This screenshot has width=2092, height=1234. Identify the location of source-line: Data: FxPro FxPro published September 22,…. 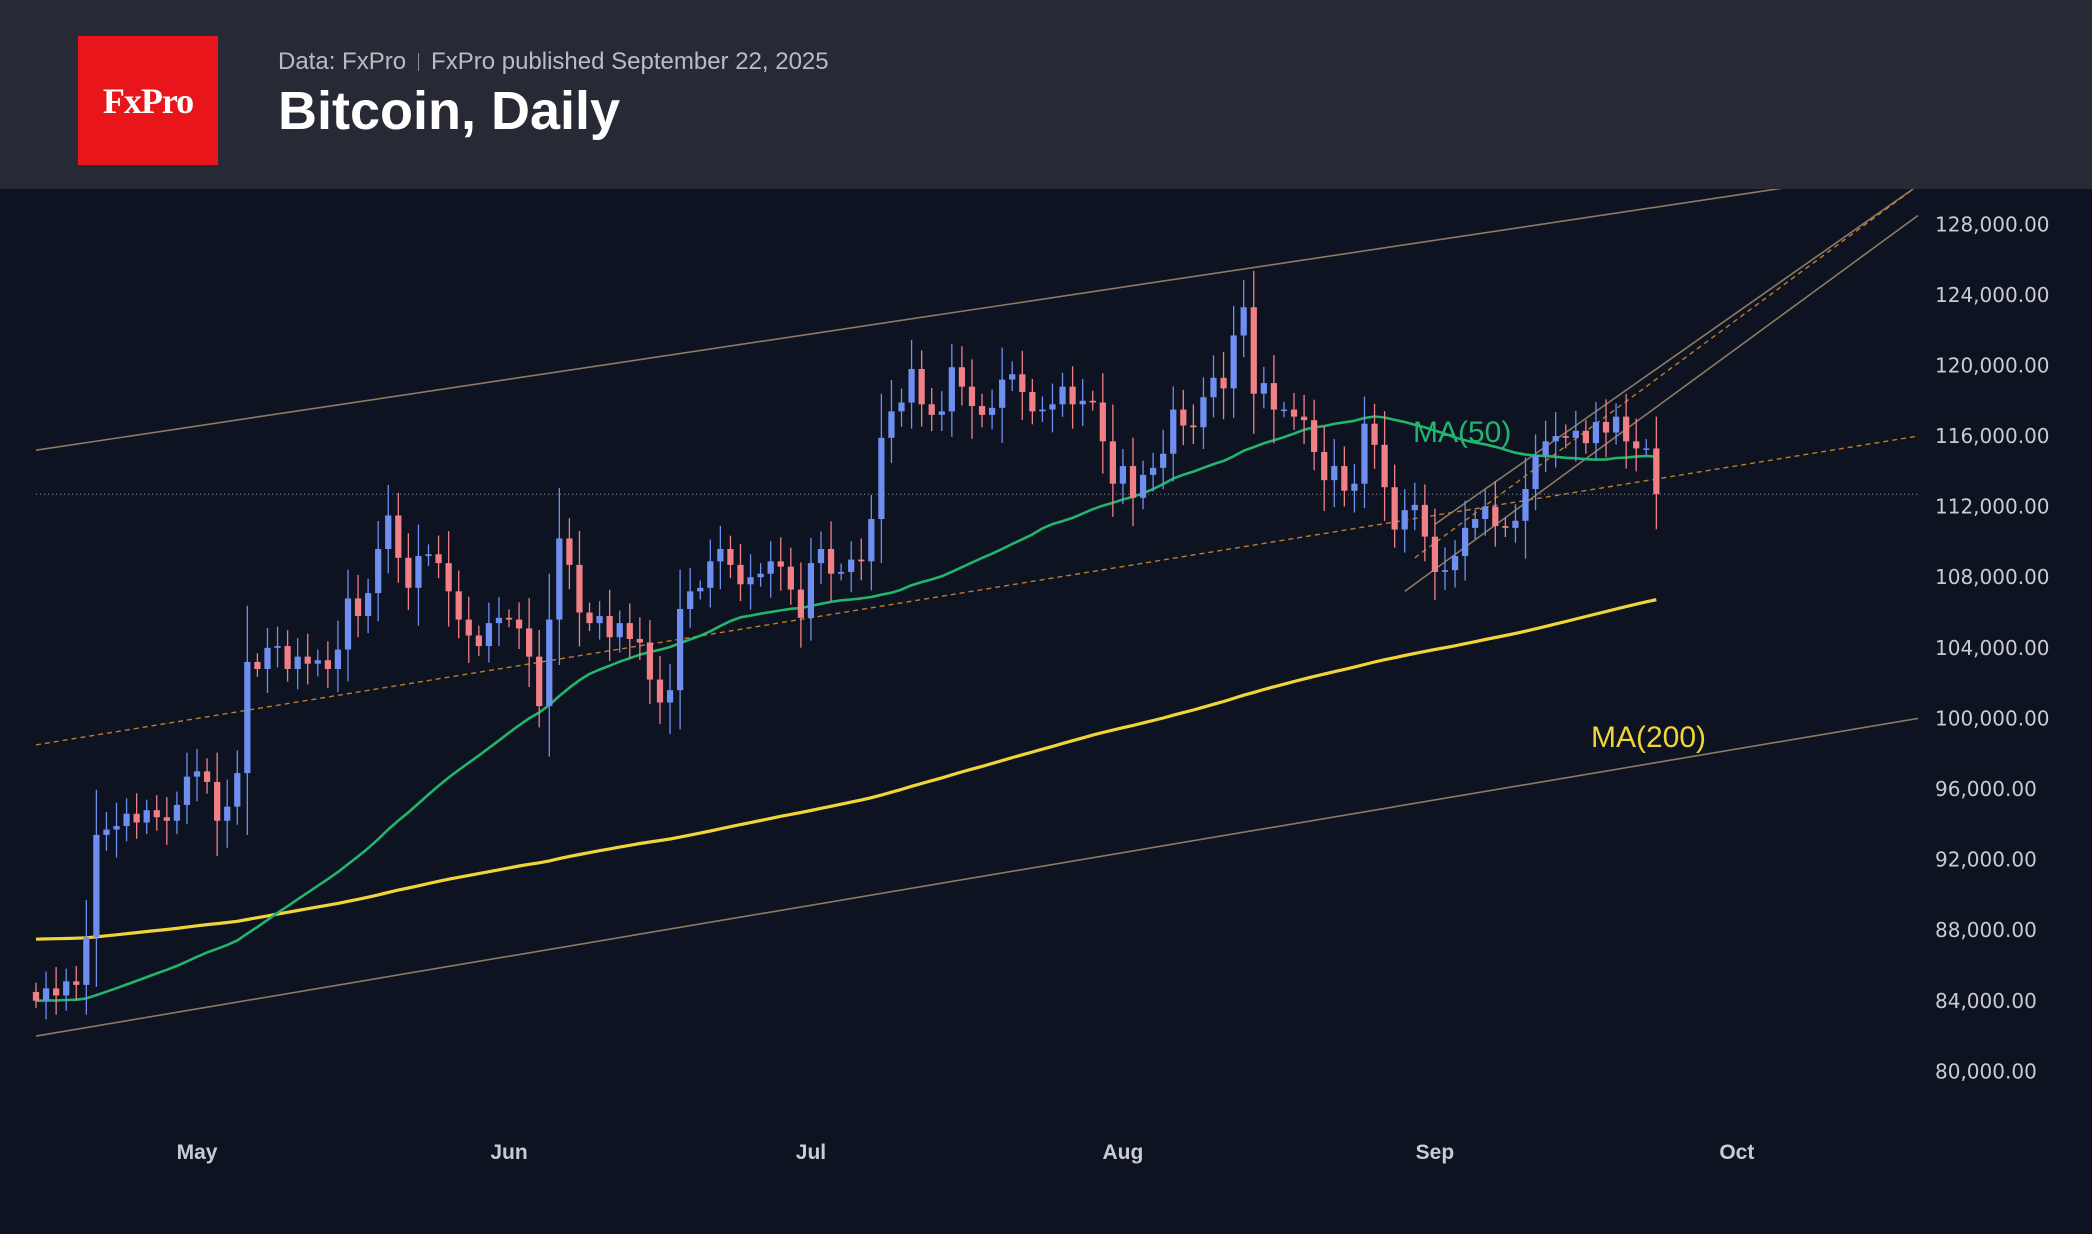
(553, 62).